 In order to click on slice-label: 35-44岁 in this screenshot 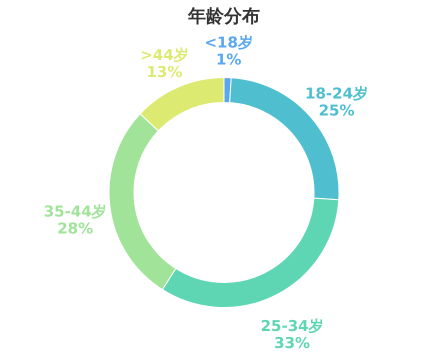, I will do `click(75, 211)`.